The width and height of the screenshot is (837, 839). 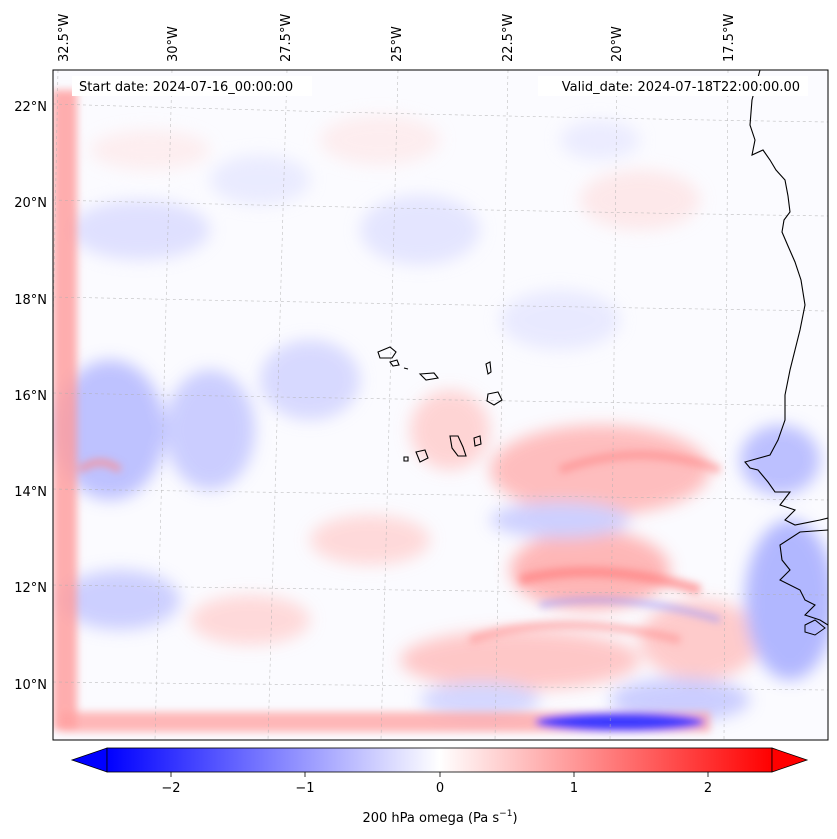 What do you see at coordinates (89, 760) in the screenshot?
I see `colorbar-extend-min` at bounding box center [89, 760].